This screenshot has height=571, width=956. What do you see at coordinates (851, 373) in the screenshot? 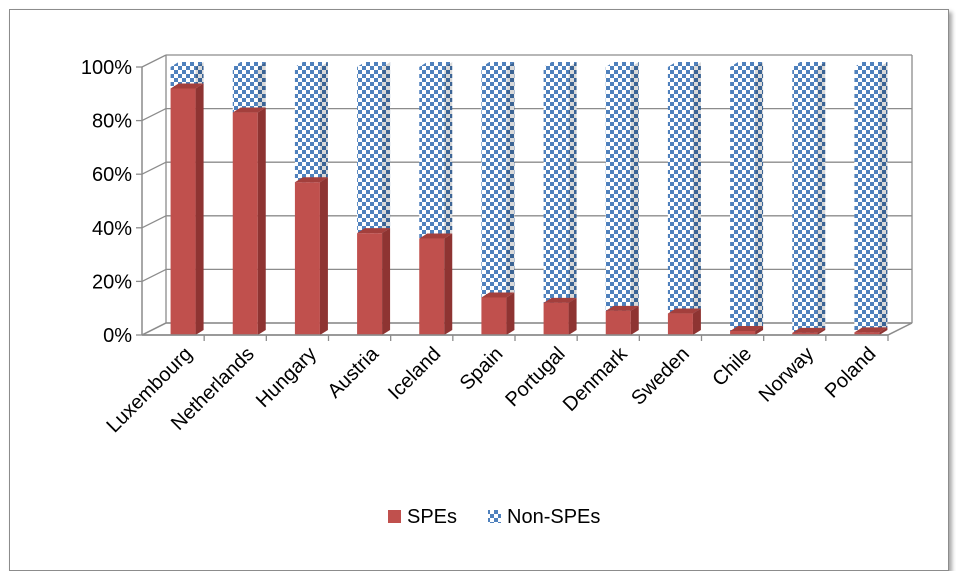
I see `x-tick-label: Poland` at bounding box center [851, 373].